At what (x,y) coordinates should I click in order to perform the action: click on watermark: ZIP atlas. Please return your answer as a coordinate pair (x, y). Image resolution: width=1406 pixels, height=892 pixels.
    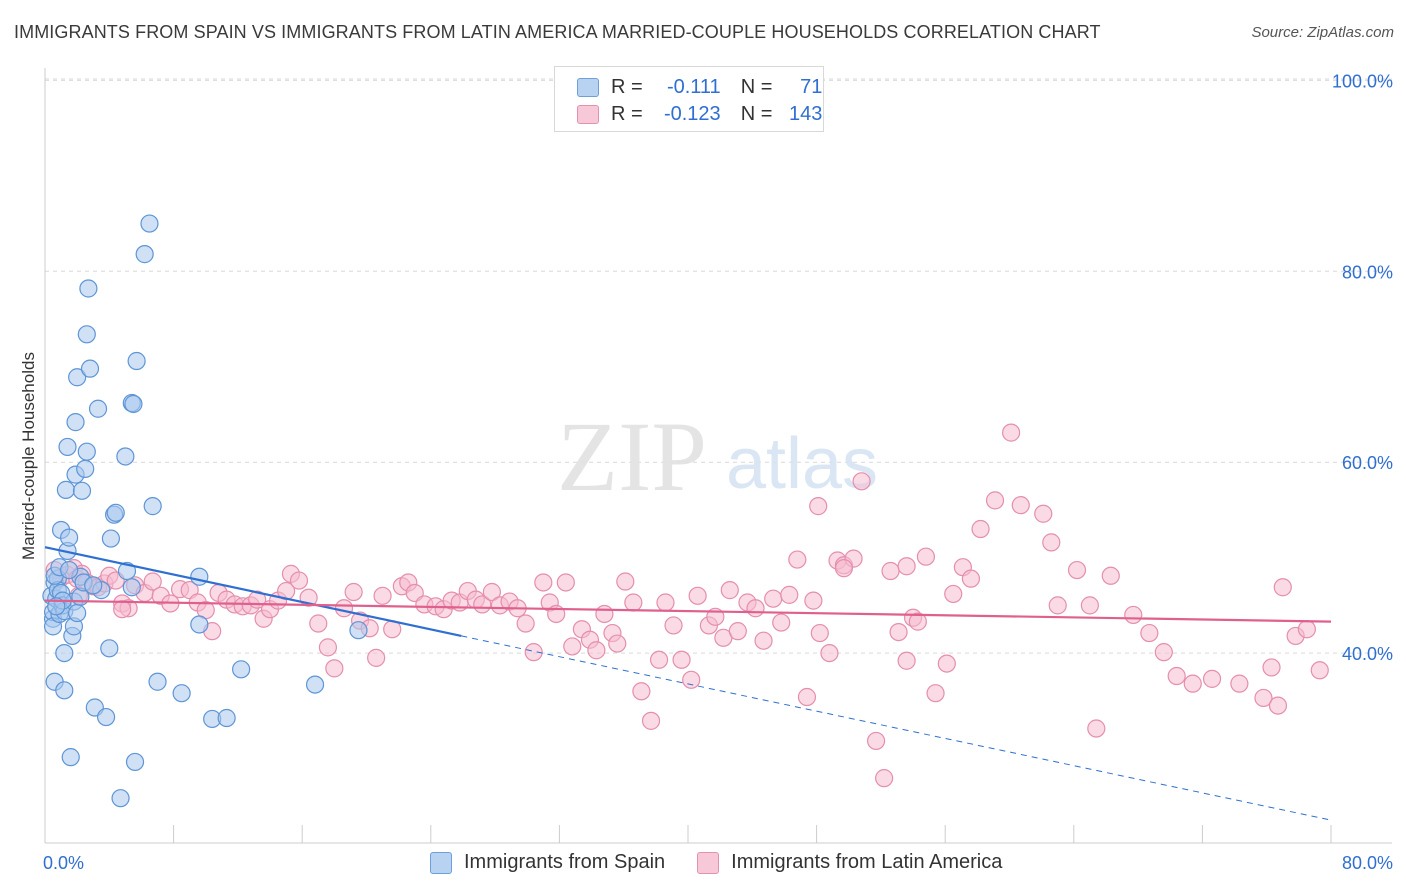
    Looking at the image, I should click on (717, 456).